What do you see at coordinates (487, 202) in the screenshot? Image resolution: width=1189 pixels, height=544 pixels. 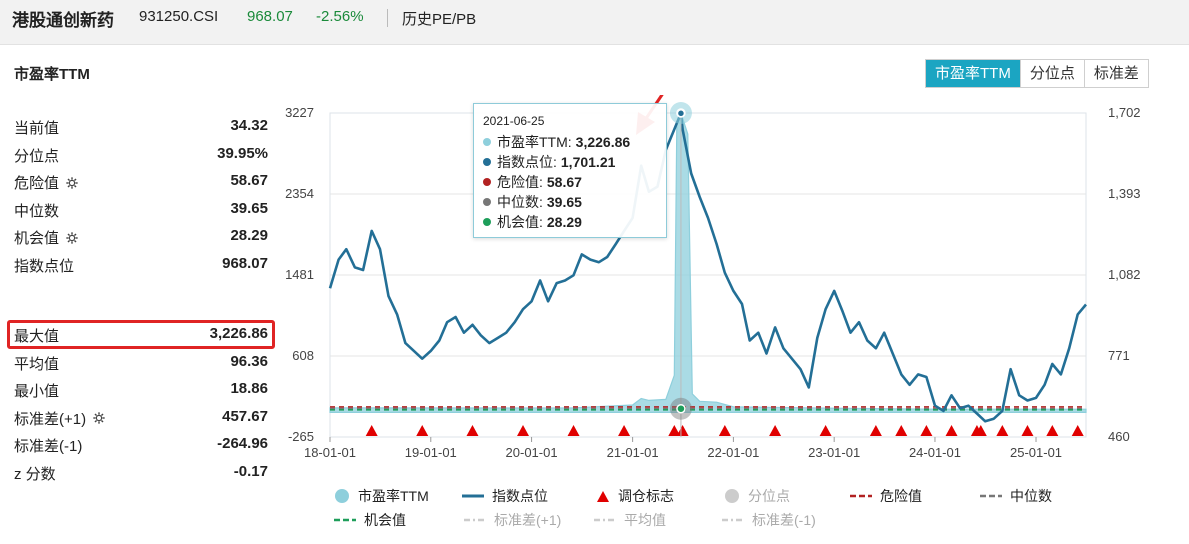 I see `tooltip-median-dot` at bounding box center [487, 202].